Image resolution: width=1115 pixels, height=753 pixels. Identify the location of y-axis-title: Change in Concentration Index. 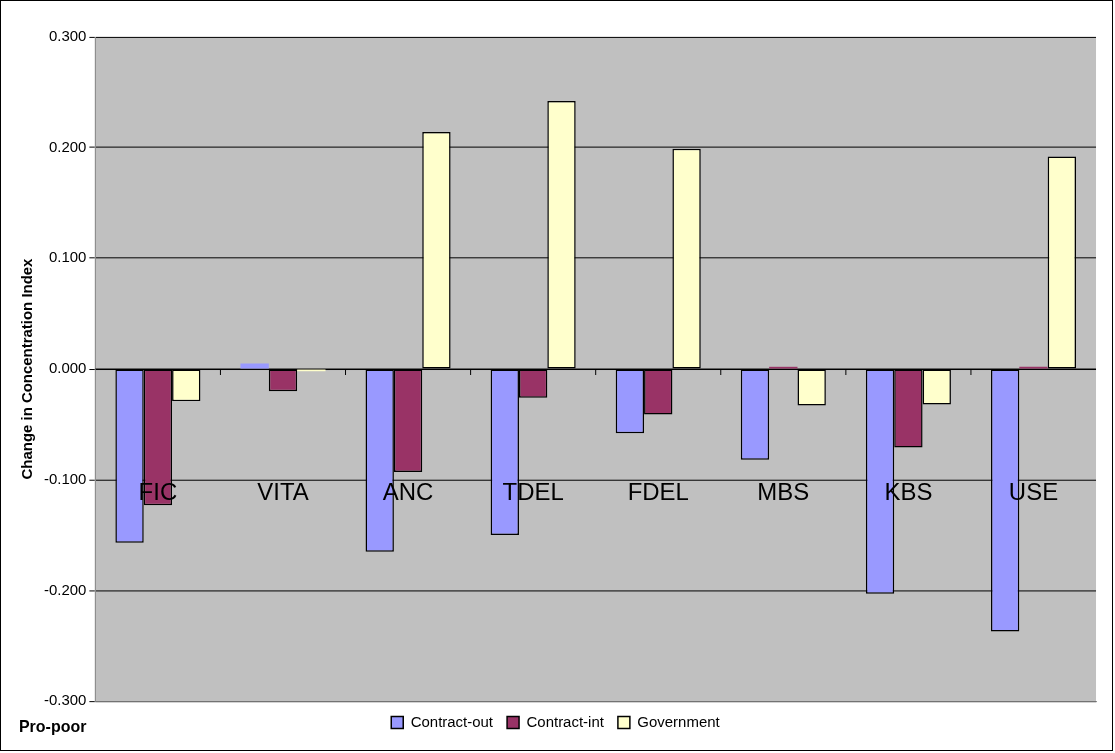
(27, 368).